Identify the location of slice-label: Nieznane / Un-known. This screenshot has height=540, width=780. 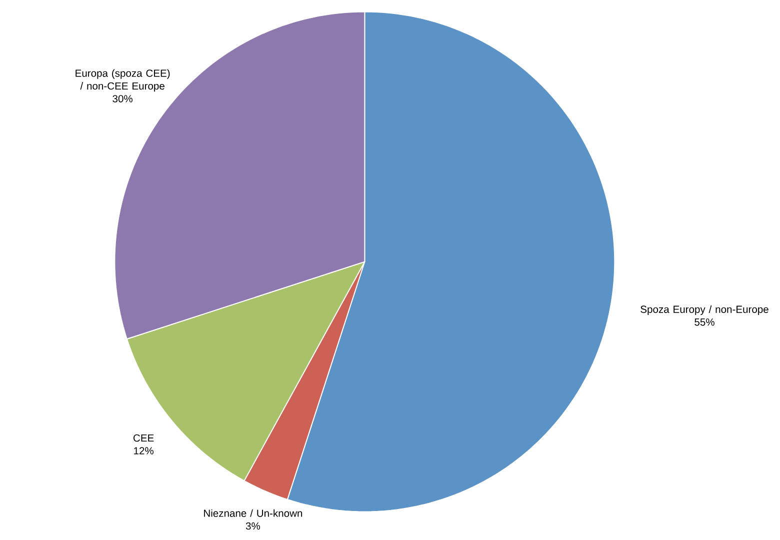
(253, 513).